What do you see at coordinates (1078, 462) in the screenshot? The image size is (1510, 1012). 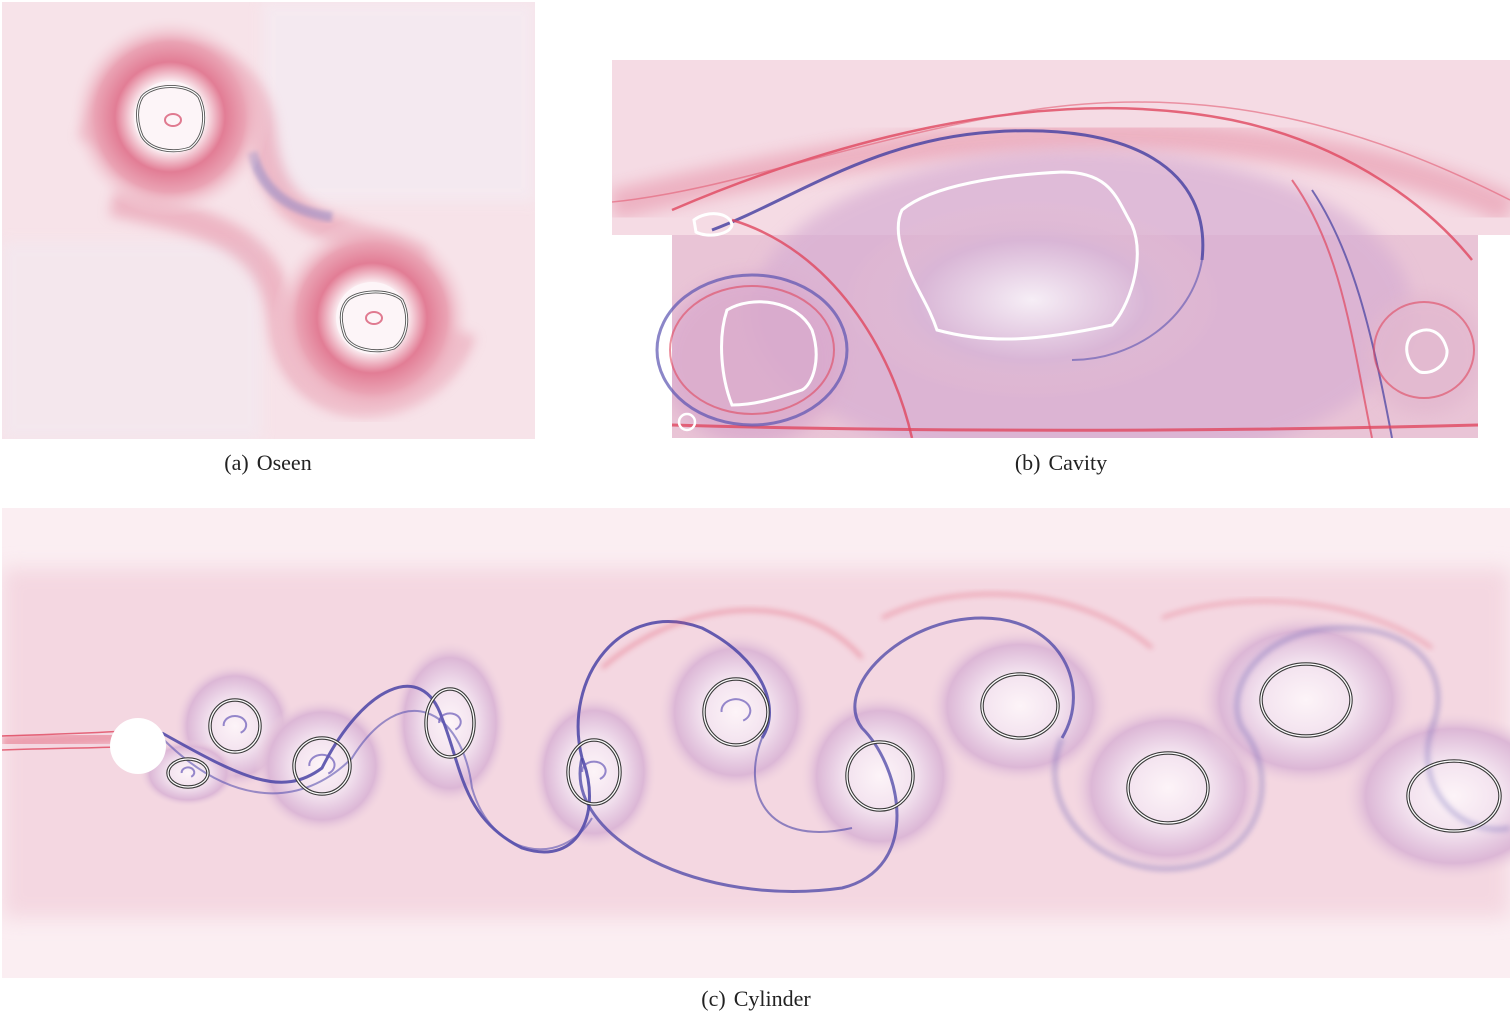 I see `caption-name: Cavity` at bounding box center [1078, 462].